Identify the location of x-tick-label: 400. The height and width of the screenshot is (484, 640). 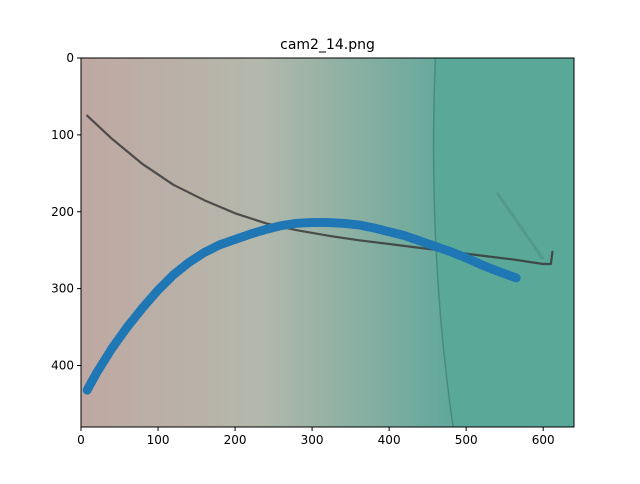
(389, 440).